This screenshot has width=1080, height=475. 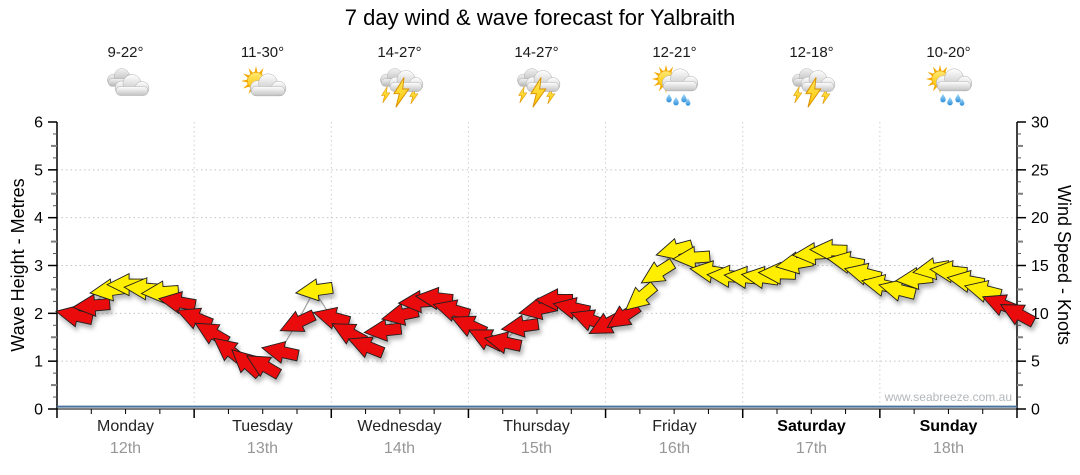 What do you see at coordinates (38, 266) in the screenshot?
I see `left-axis-tick-label: 3` at bounding box center [38, 266].